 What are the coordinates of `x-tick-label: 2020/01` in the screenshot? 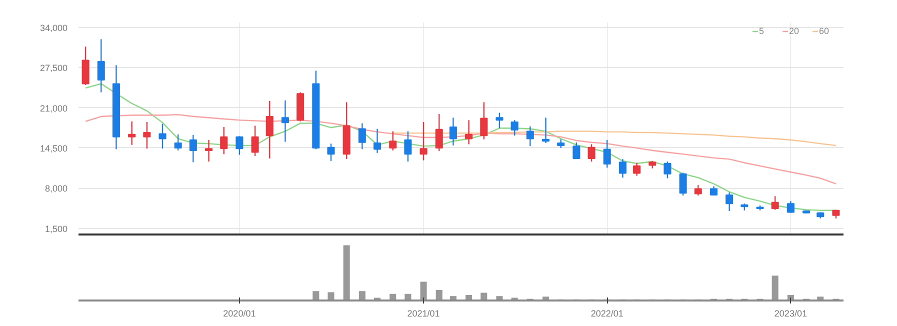 It's located at (239, 313).